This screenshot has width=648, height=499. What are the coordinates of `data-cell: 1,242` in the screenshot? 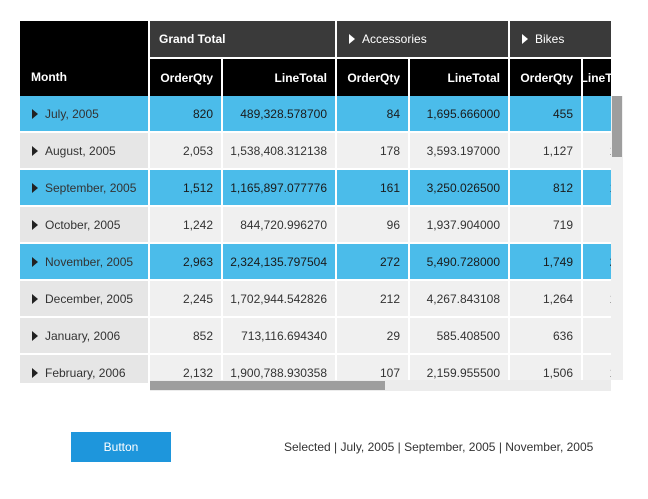 It's located at (185, 225).